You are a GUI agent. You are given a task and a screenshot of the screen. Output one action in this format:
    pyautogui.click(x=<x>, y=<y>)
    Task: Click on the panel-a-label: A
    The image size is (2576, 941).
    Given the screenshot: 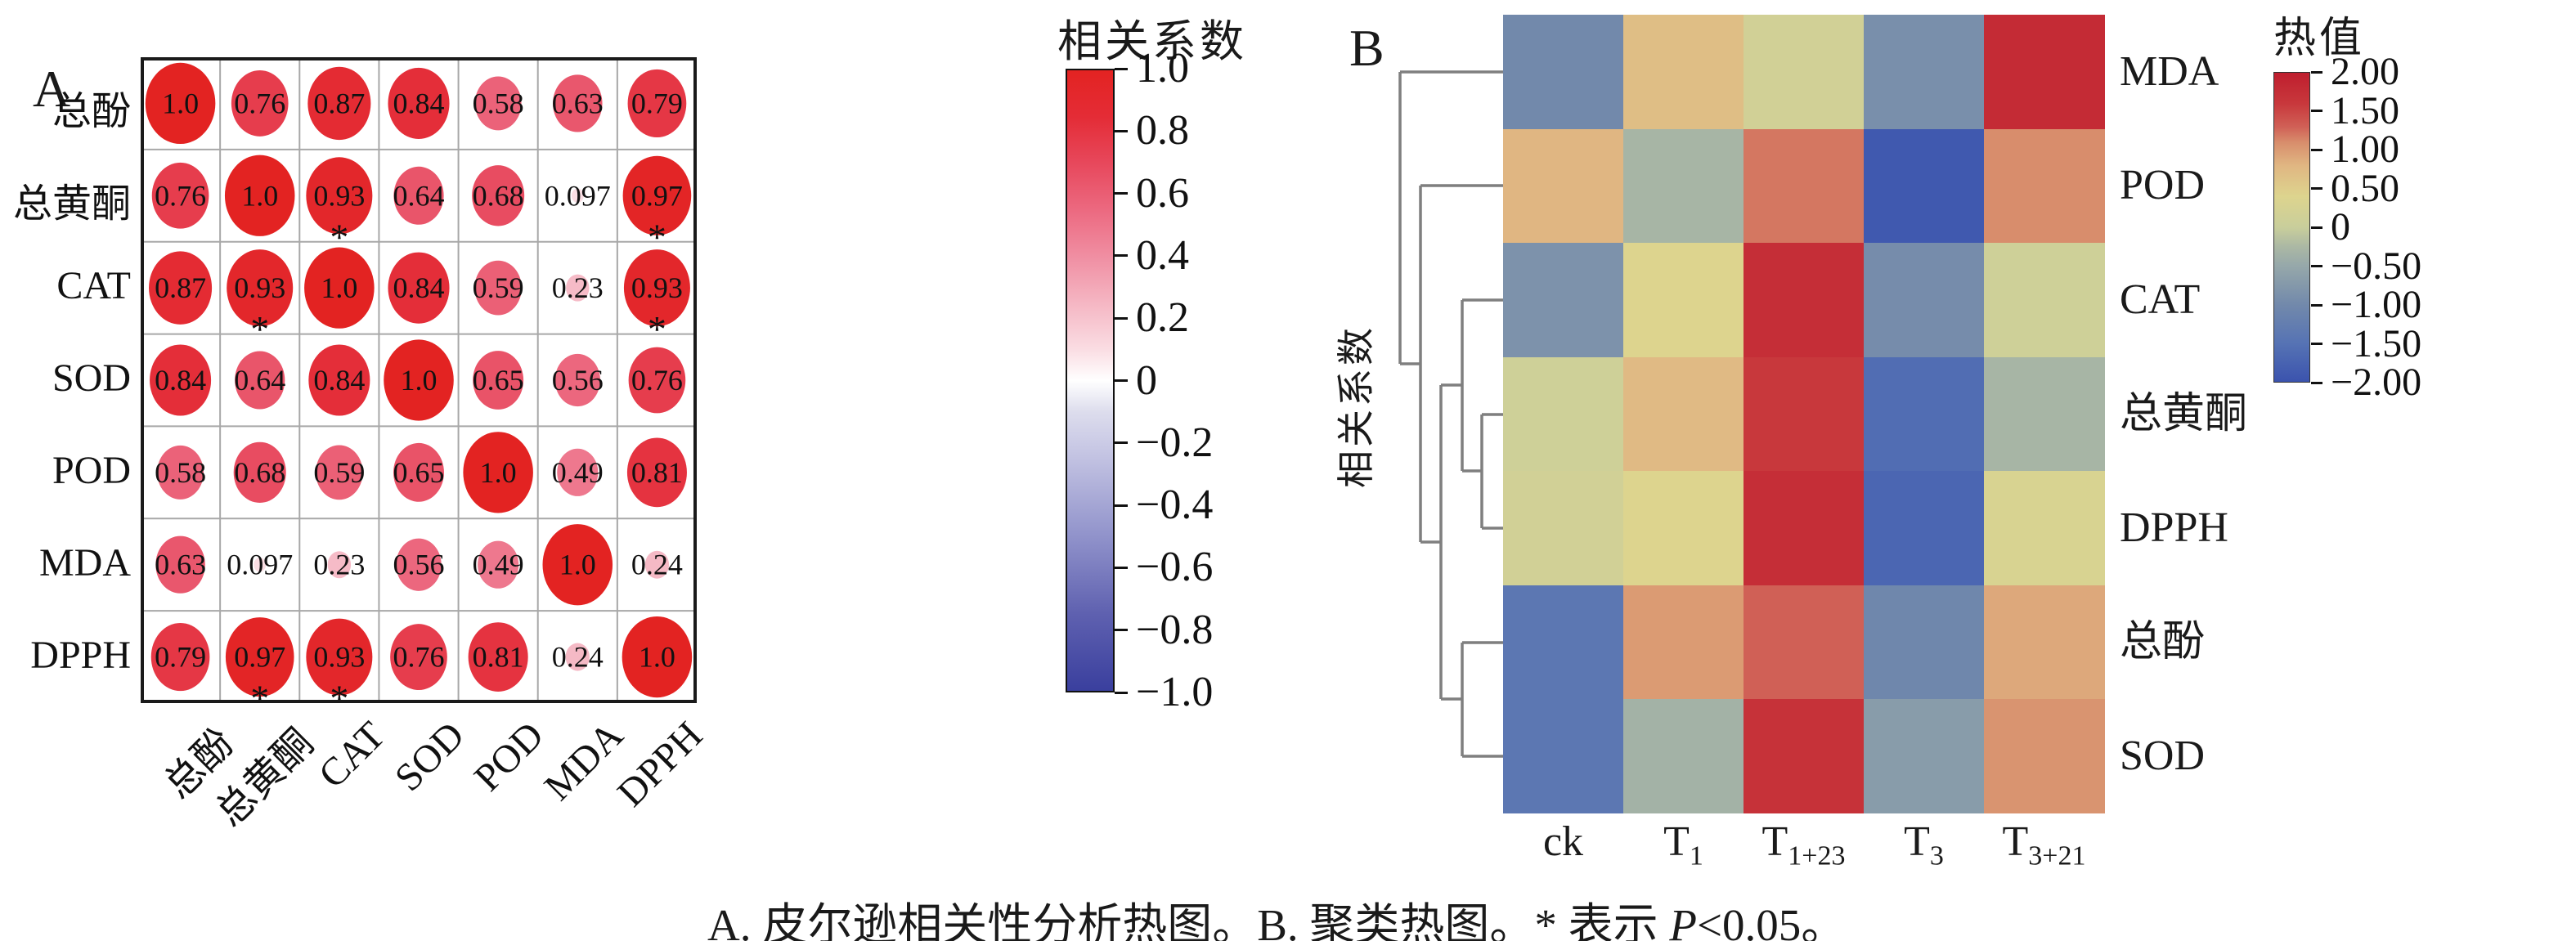 What is the action you would take?
    pyautogui.click(x=52, y=89)
    